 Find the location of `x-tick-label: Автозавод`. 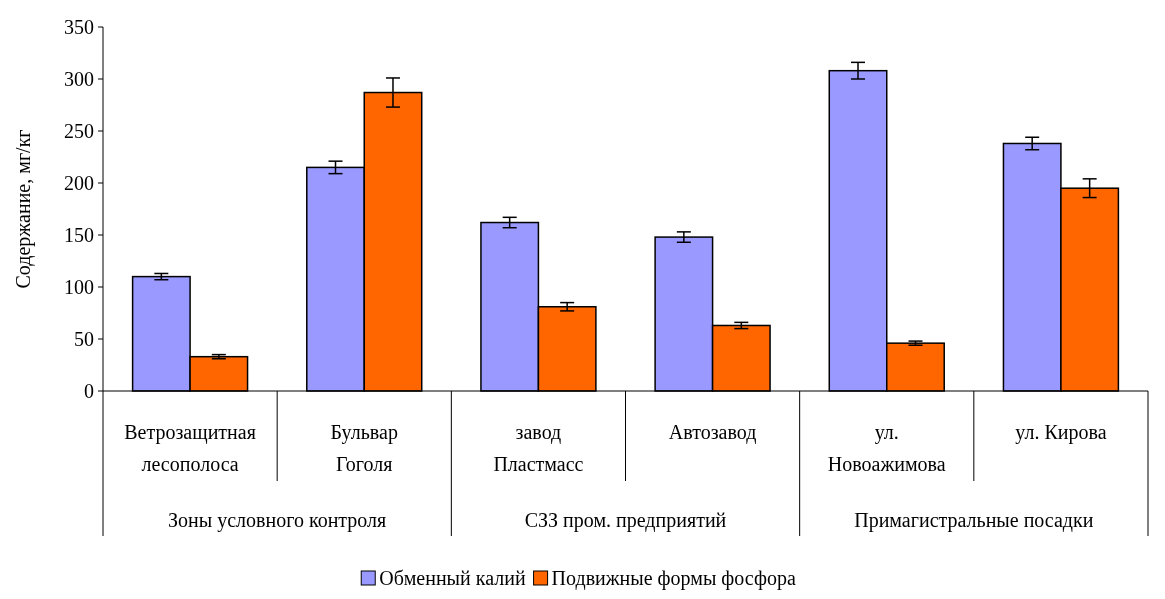

x-tick-label: Автозавод is located at coordinates (712, 432).